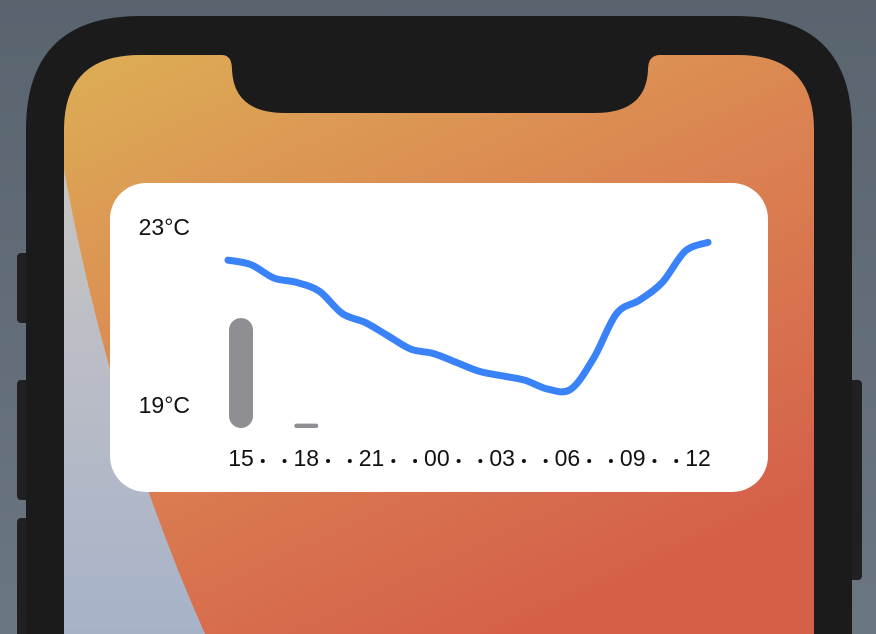 This screenshot has width=876, height=634. I want to click on x-tick-label: 09, so click(633, 458).